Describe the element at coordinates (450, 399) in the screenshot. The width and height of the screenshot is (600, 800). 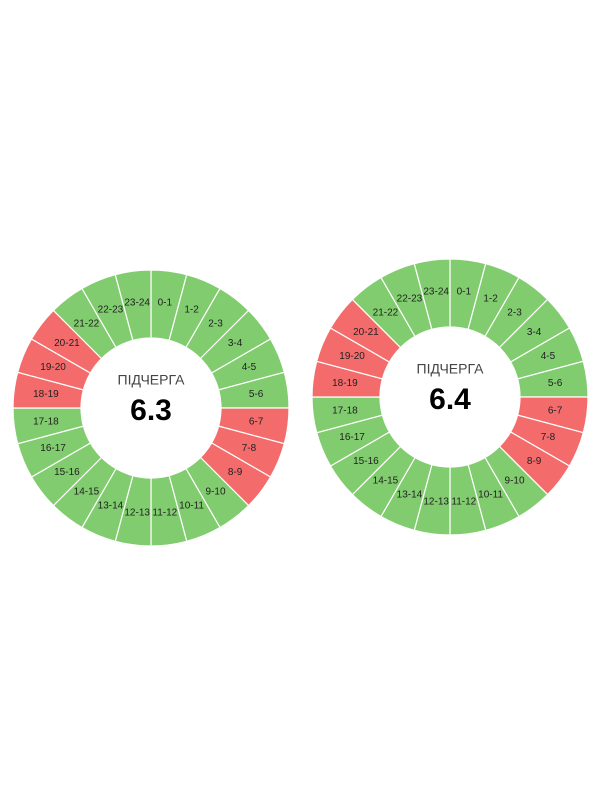
I see `queue-number: 6.4` at that location.